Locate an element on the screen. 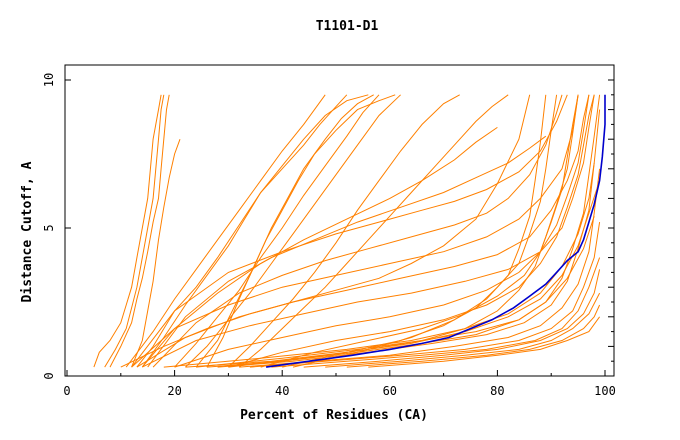 This screenshot has width=680, height=440. x-tick-label-3: 60 is located at coordinates (390, 391).